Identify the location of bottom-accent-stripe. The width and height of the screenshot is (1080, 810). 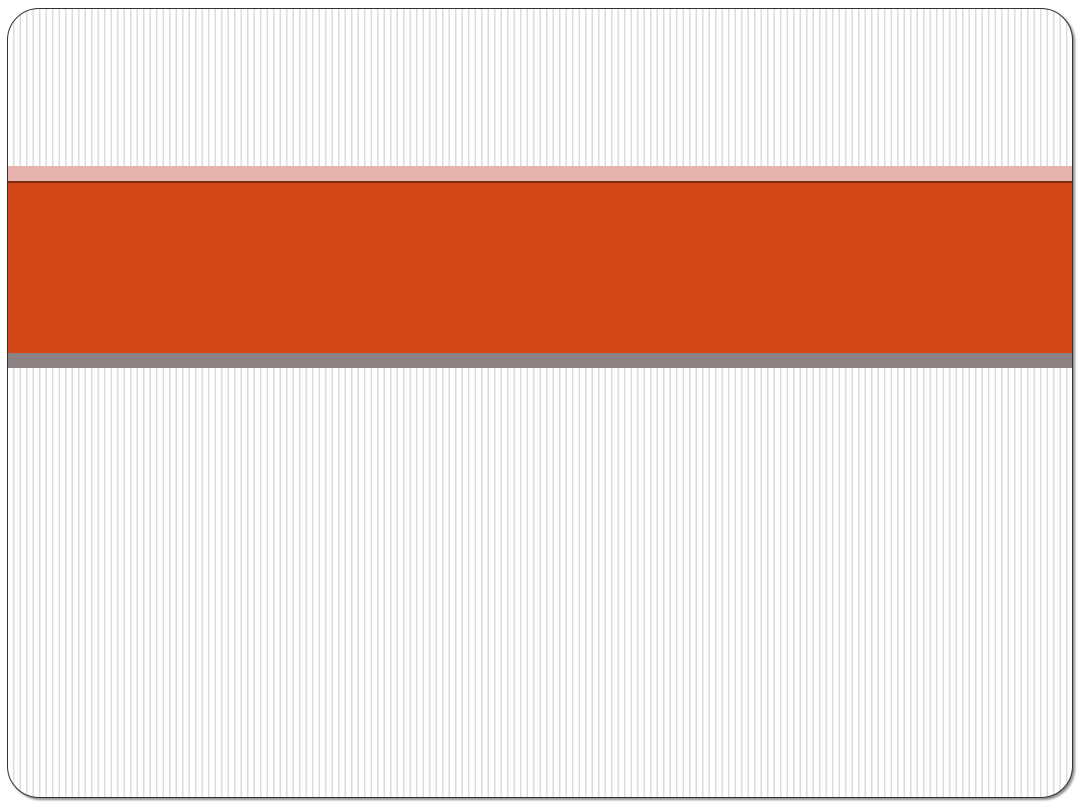
(540, 360).